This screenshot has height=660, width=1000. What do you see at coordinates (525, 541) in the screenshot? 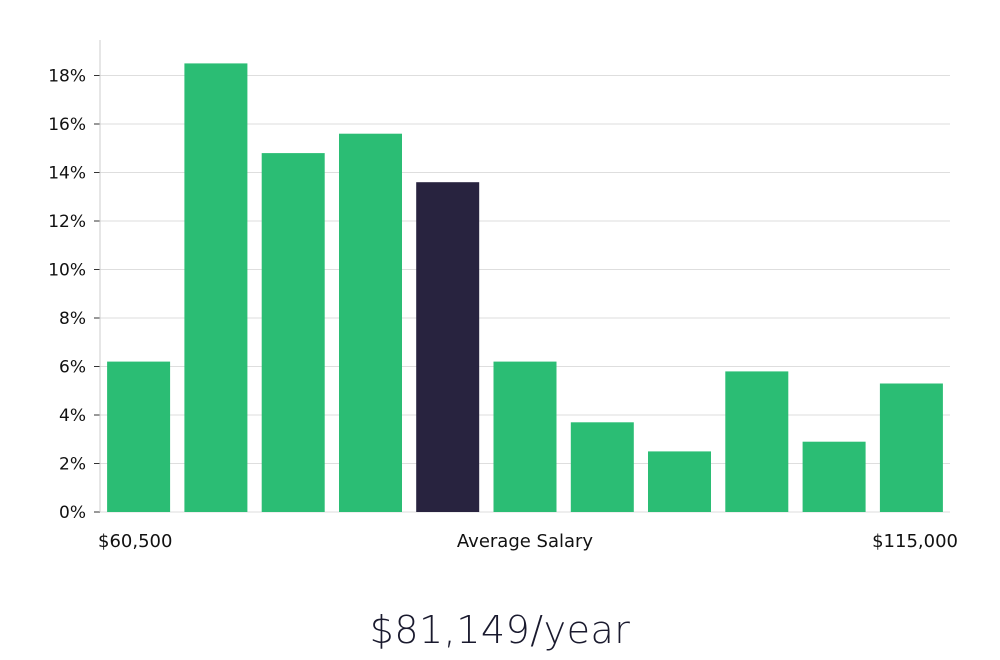
I see `x-axis-label: Average Salary` at bounding box center [525, 541].